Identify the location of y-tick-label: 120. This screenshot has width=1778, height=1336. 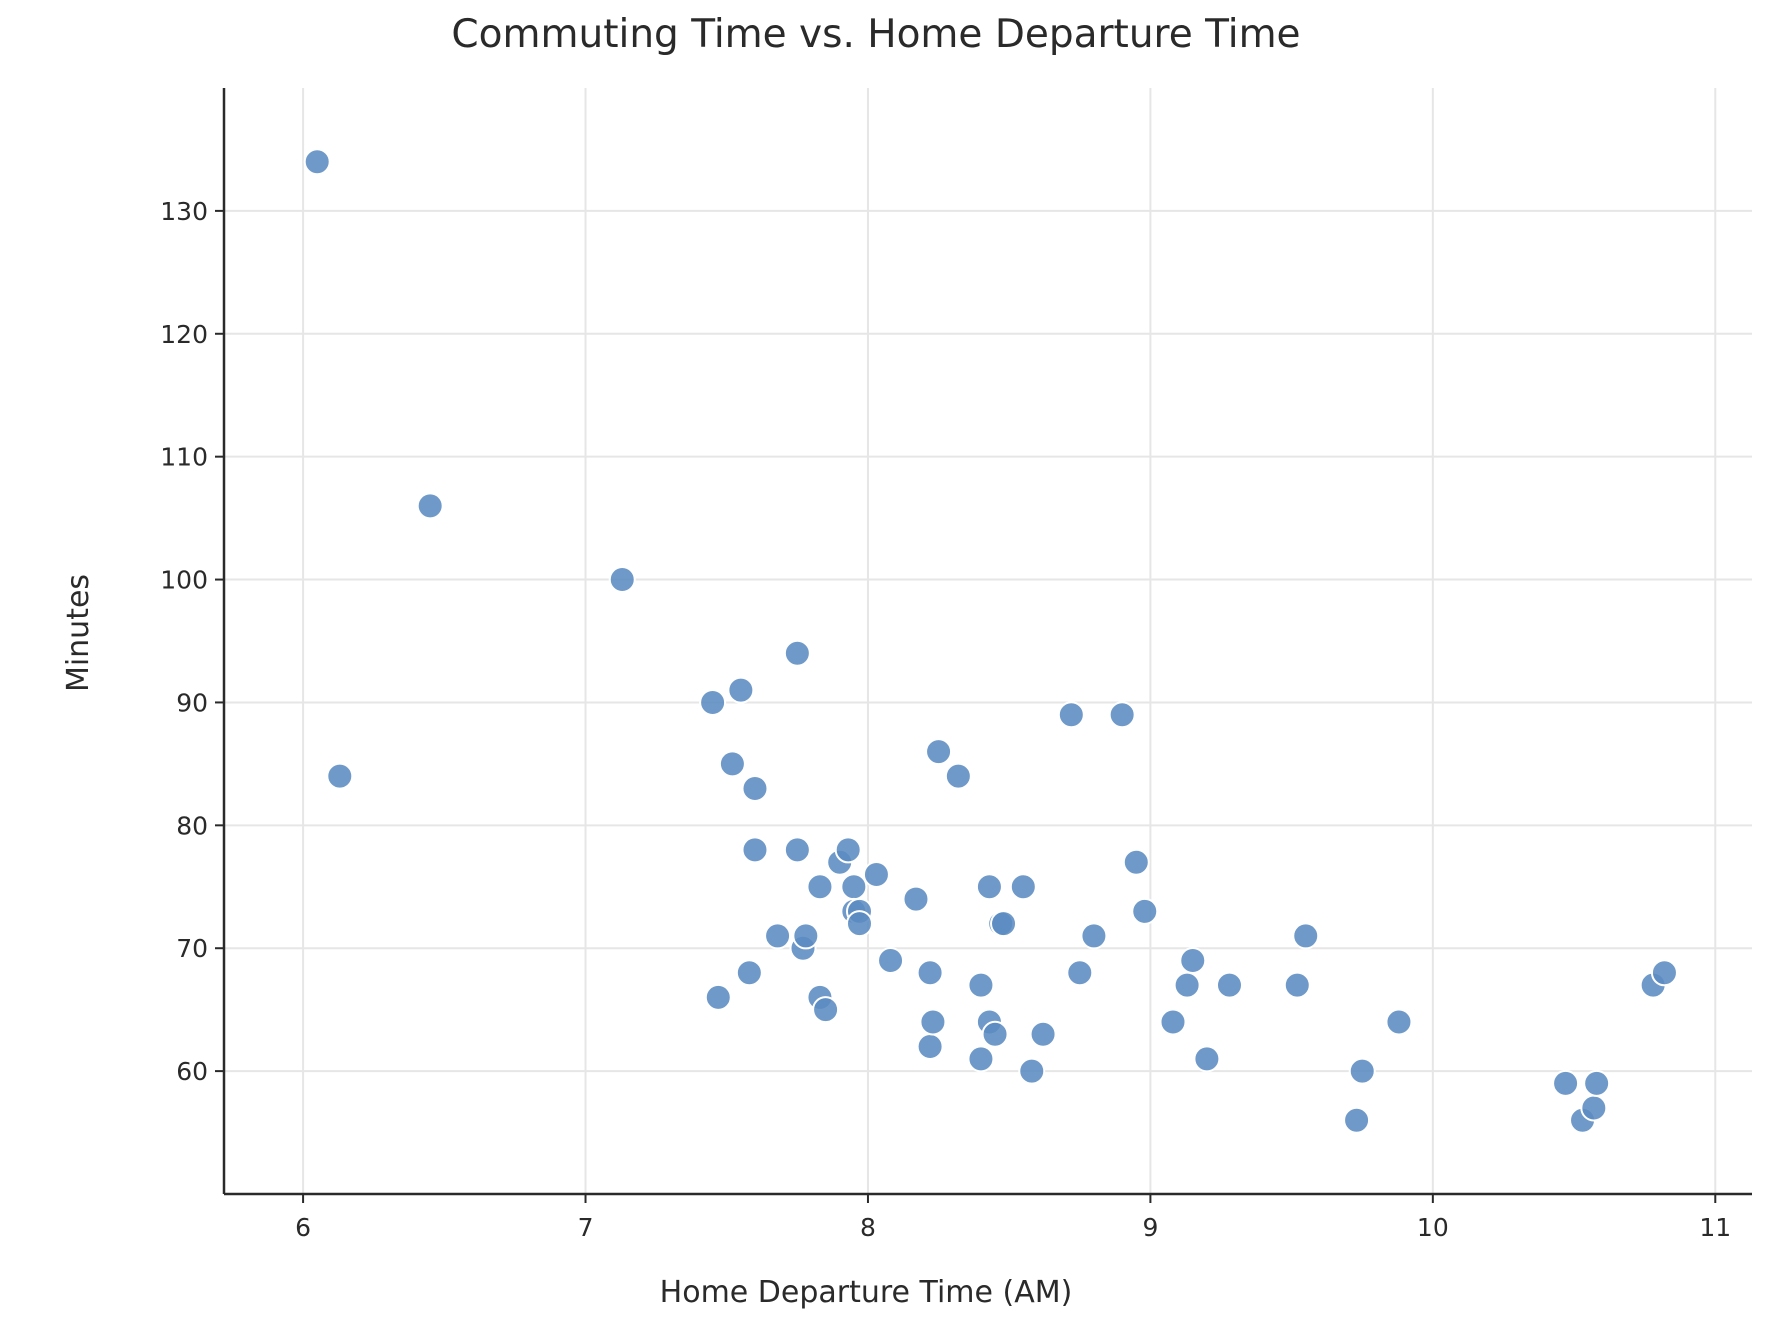
(184, 334).